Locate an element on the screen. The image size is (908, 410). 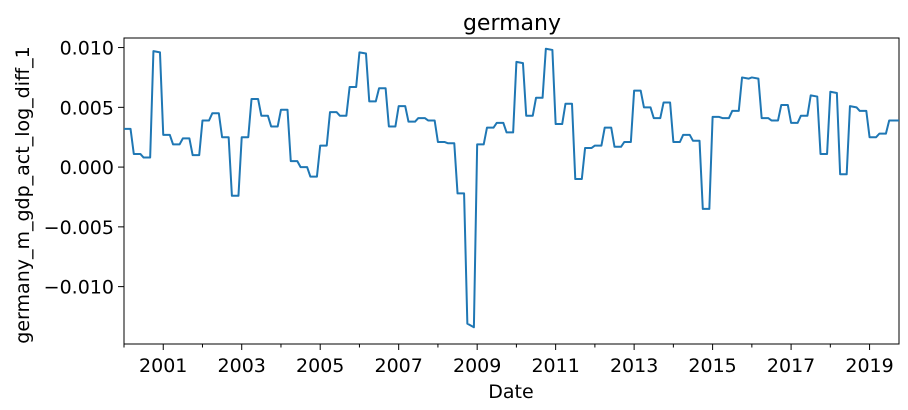
x-tick-label: 2017 is located at coordinates (791, 366).